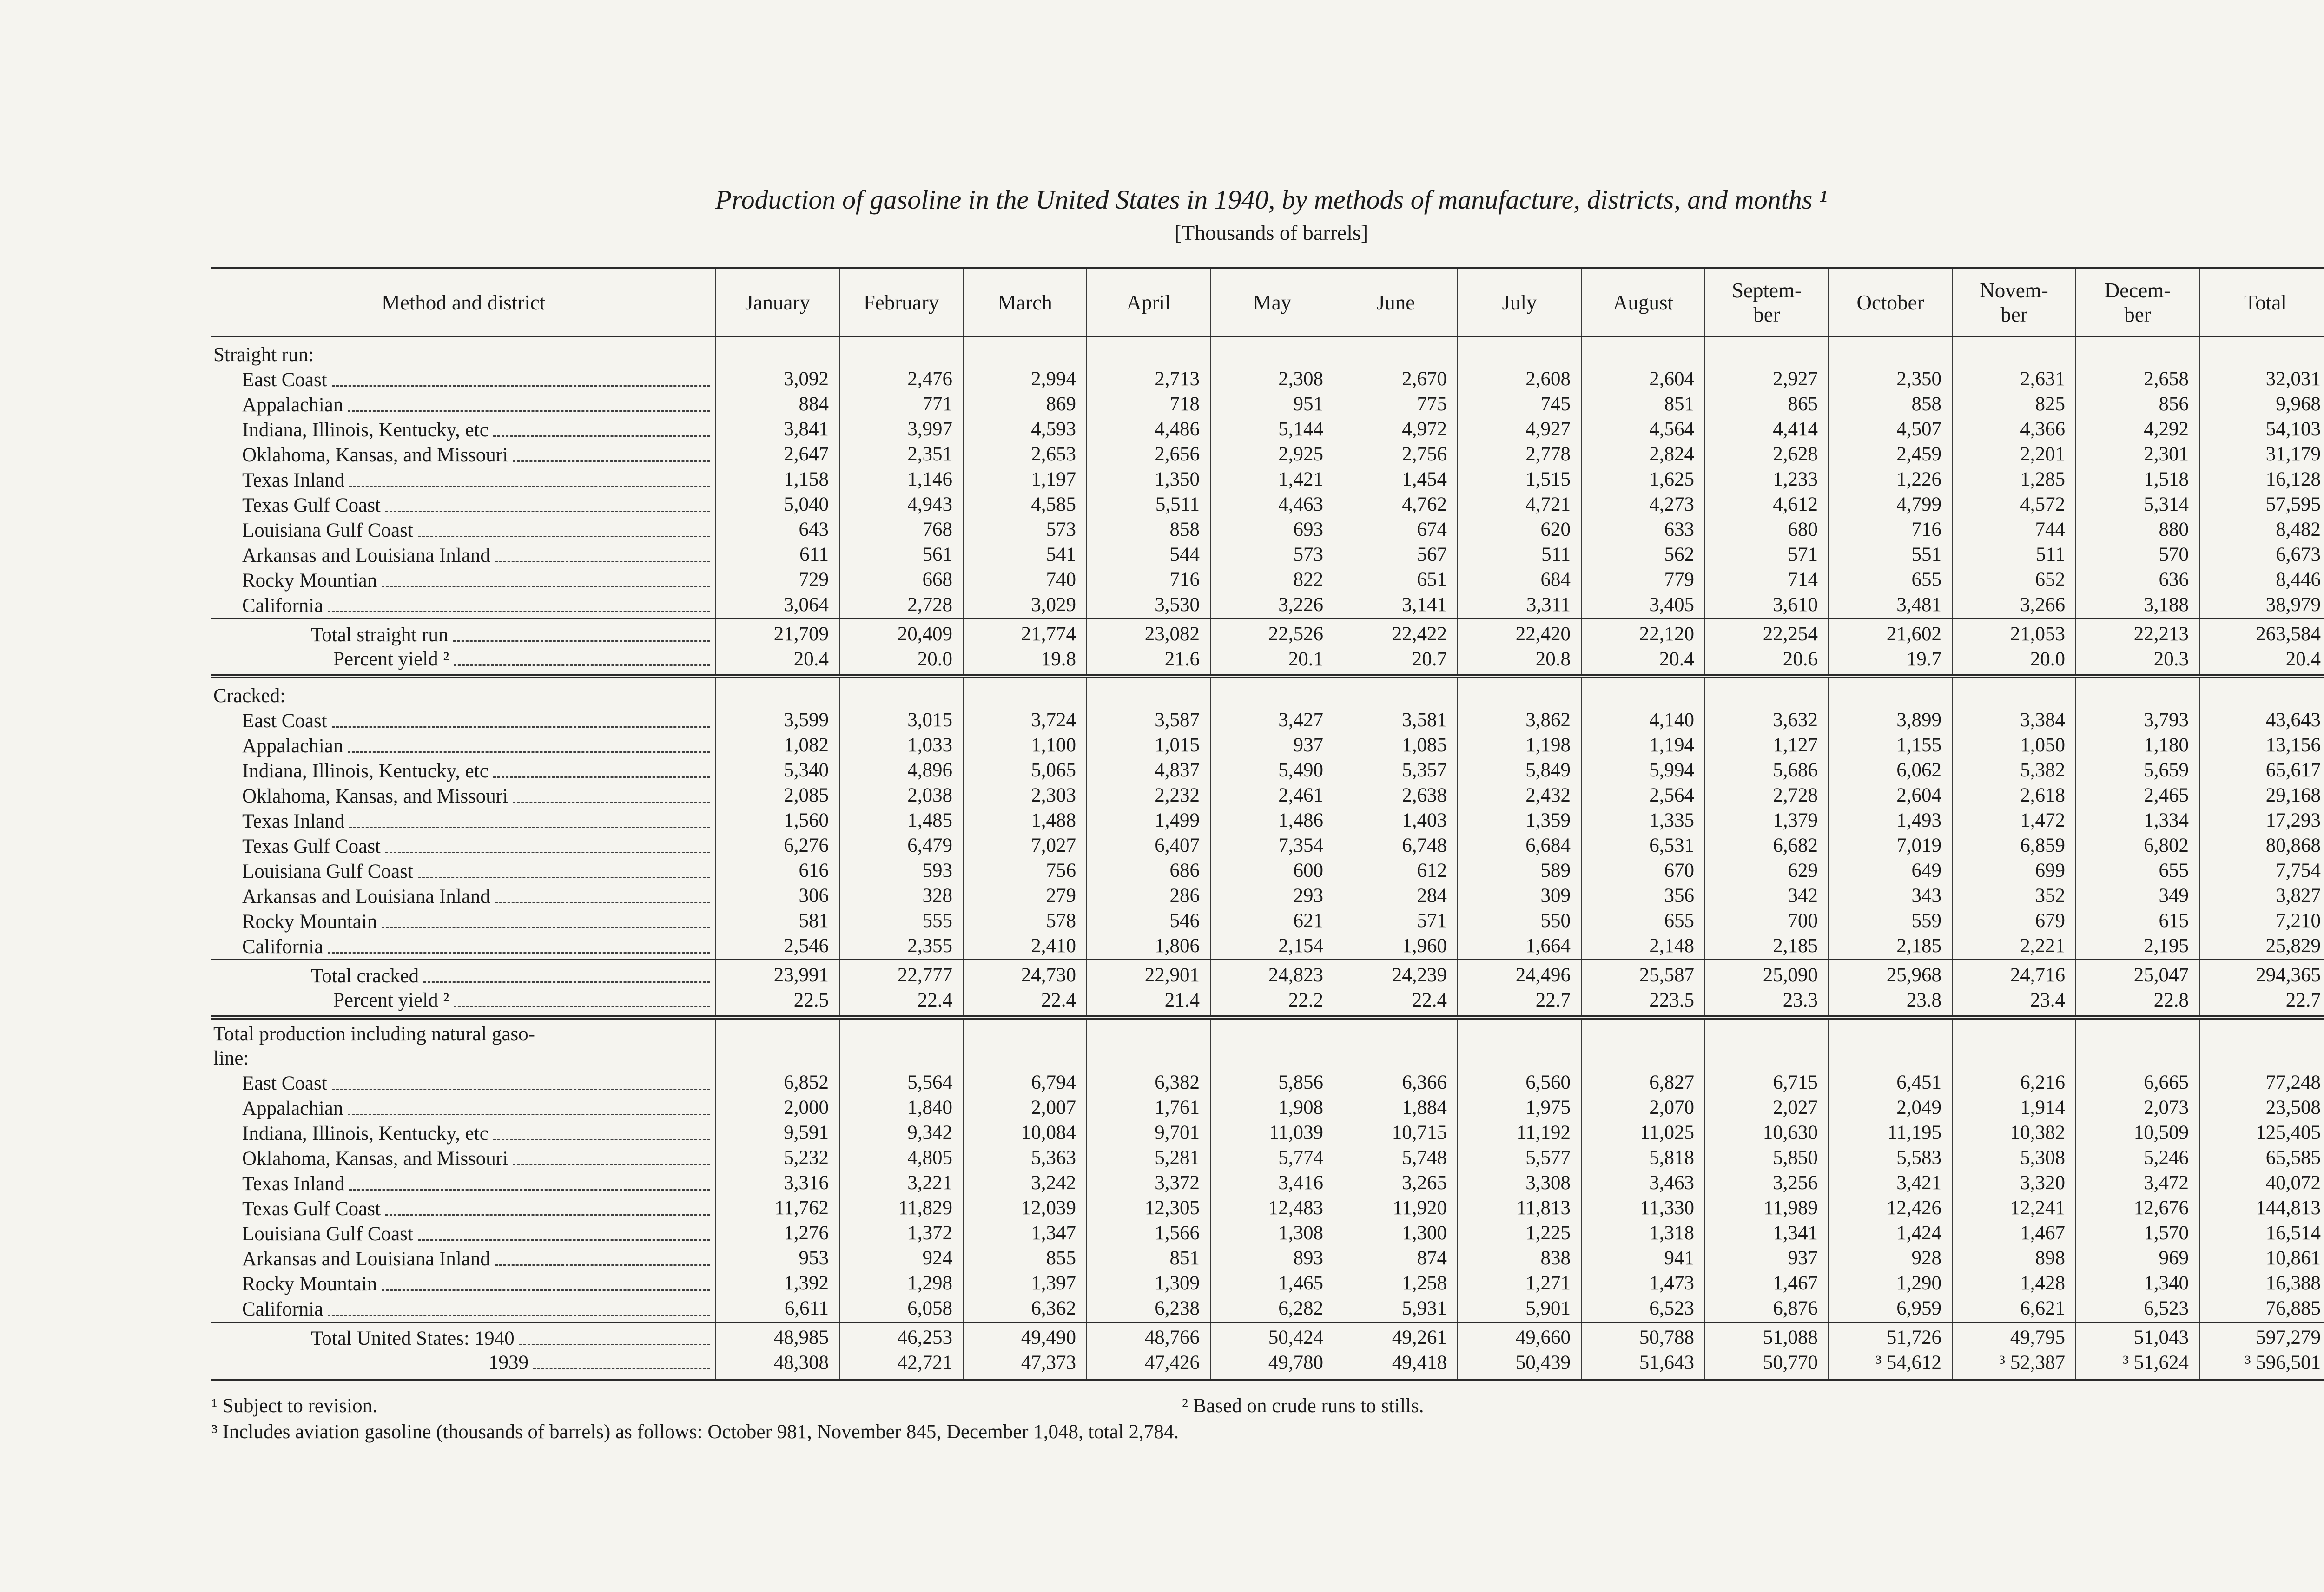  Describe the element at coordinates (1643, 720) in the screenshot. I see `value-cell: 4,140` at that location.